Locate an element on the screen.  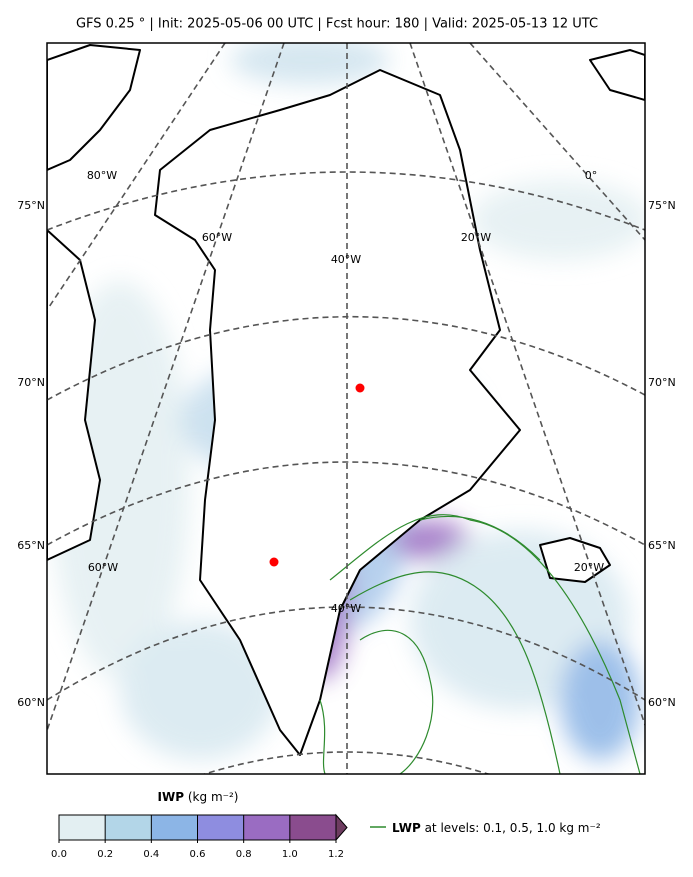
lon-label: 0° is located at coordinates (591, 175).